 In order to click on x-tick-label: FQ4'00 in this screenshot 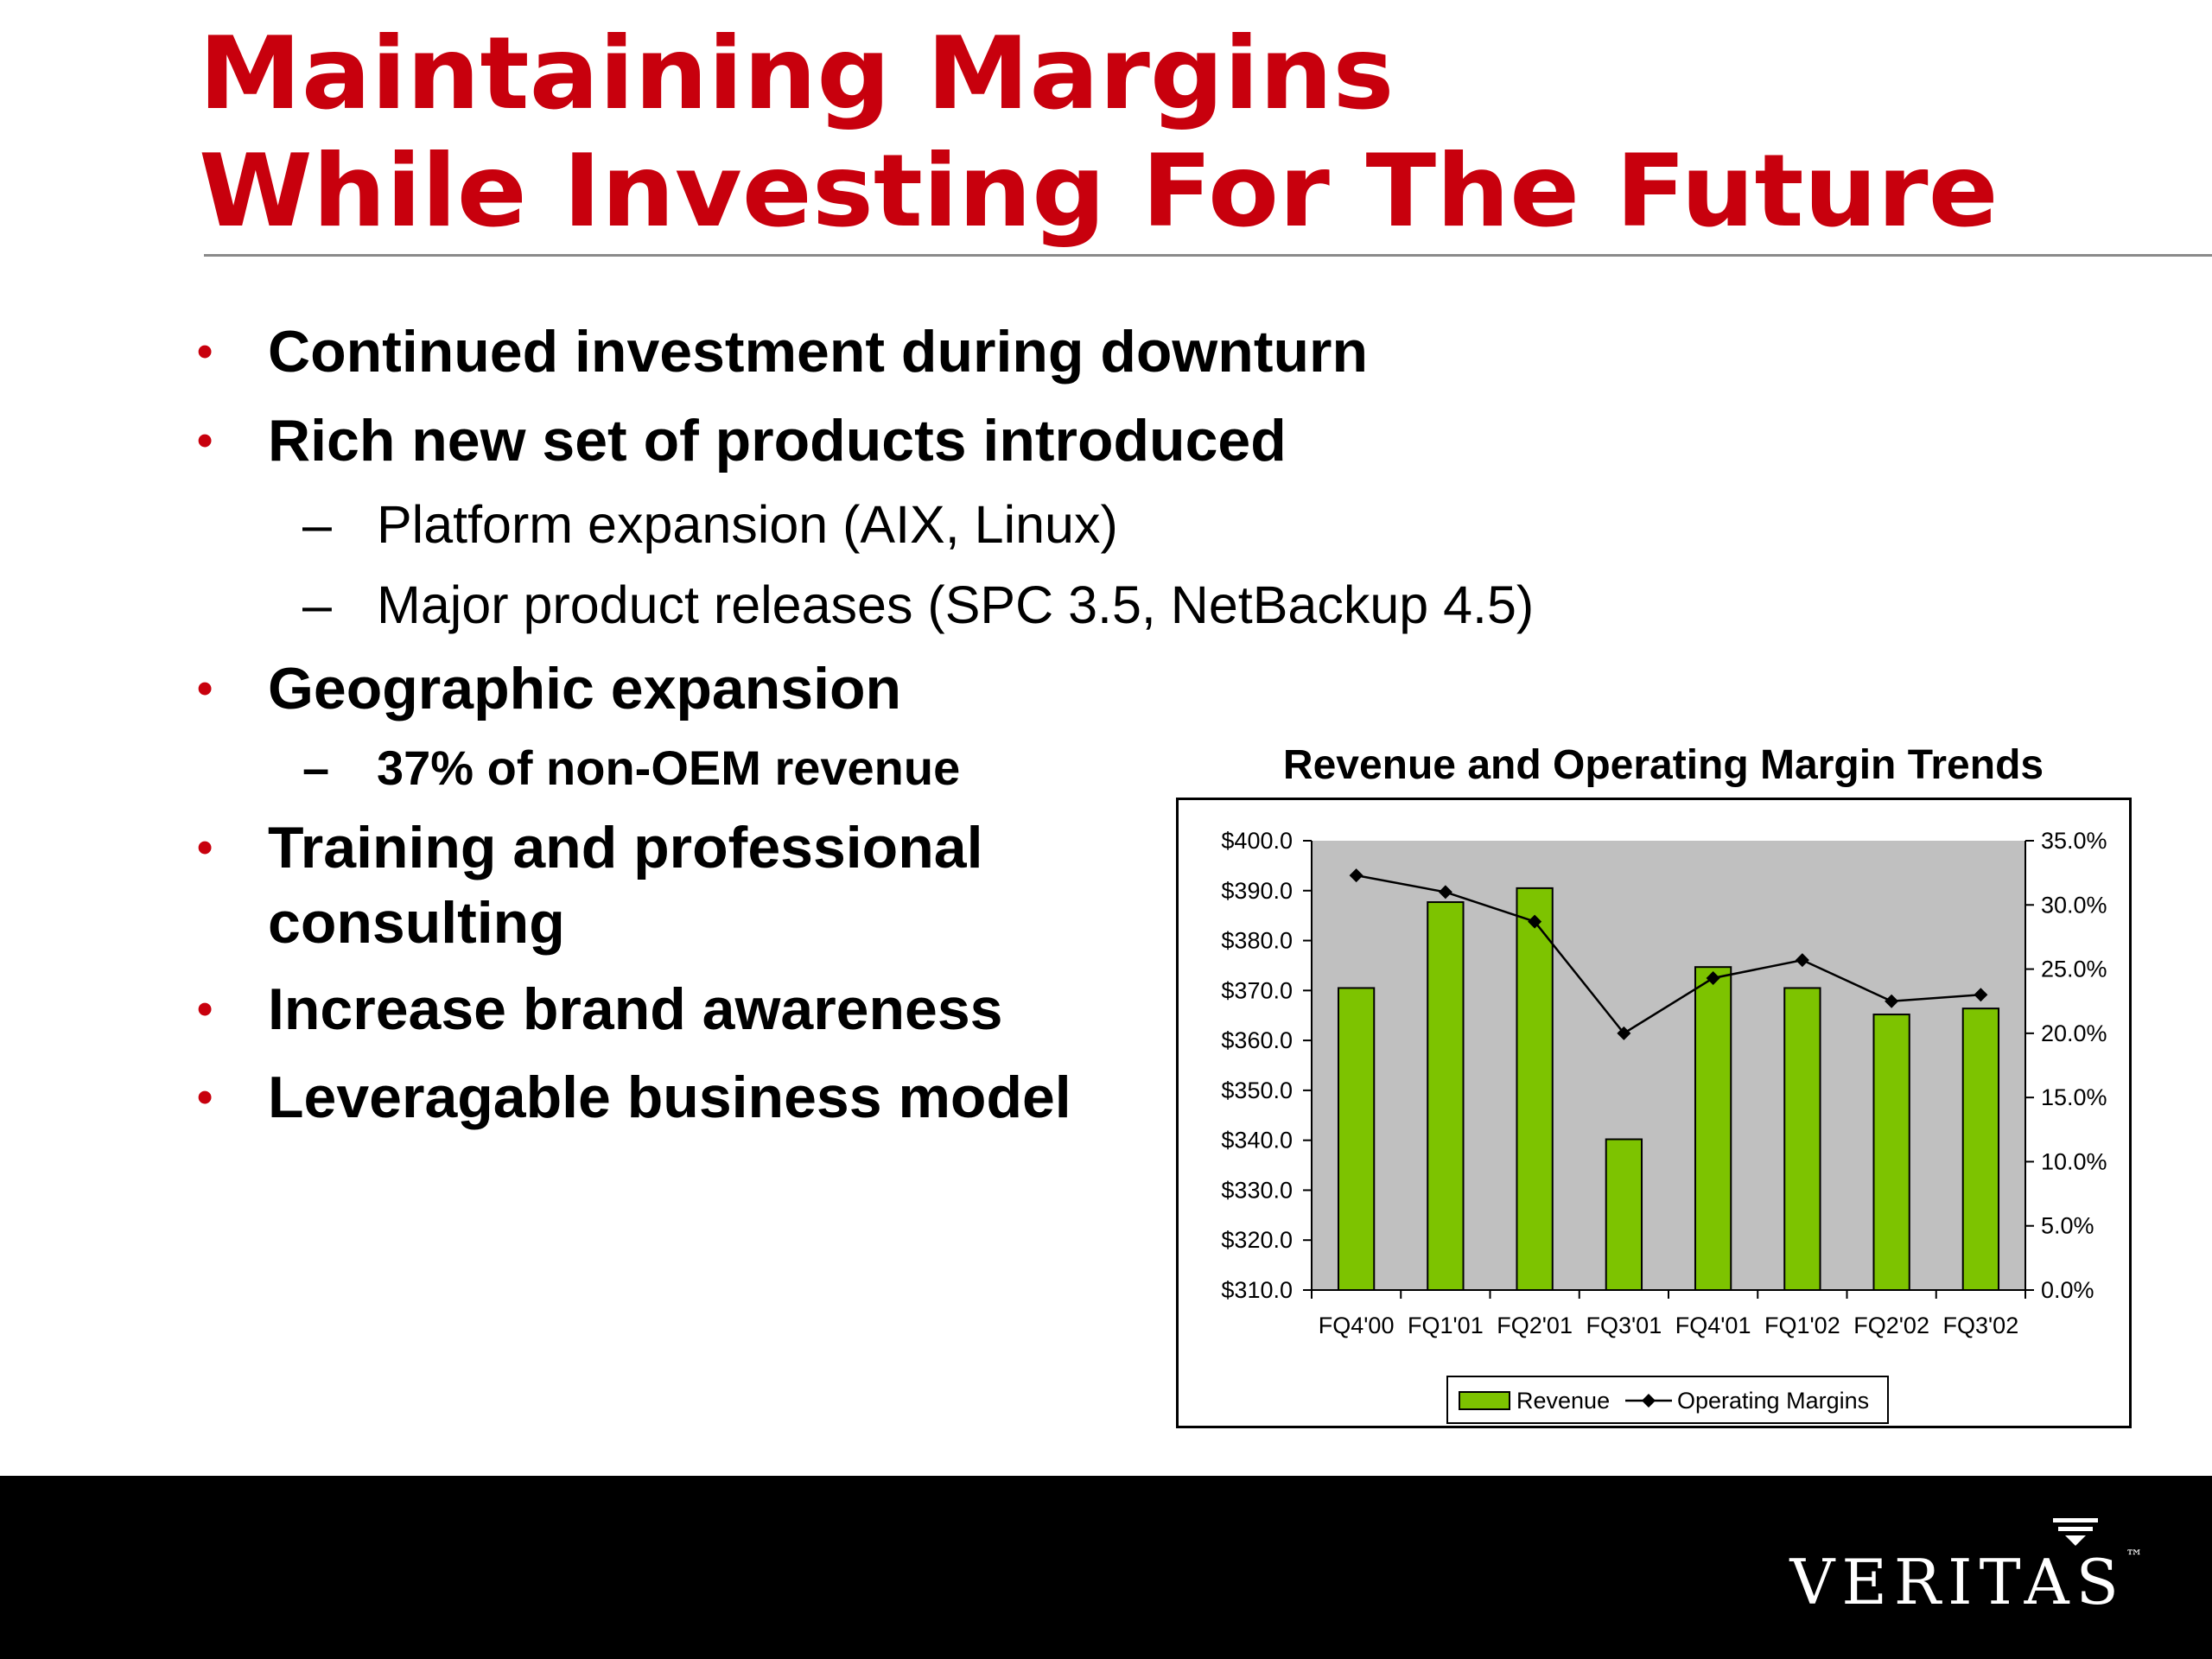, I will do `click(1357, 1325)`.